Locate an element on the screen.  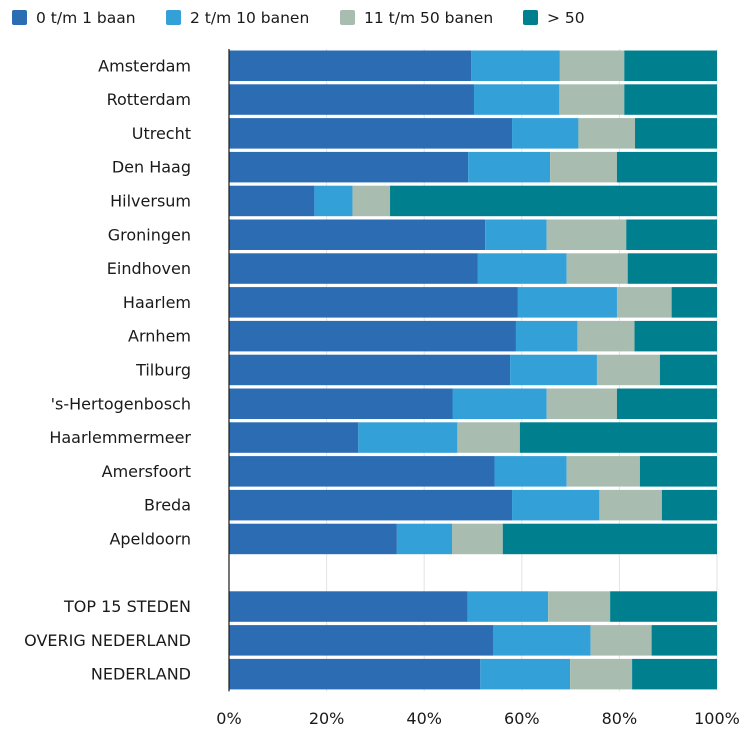
category-label-18: NEDERLAND is located at coordinates (141, 674).